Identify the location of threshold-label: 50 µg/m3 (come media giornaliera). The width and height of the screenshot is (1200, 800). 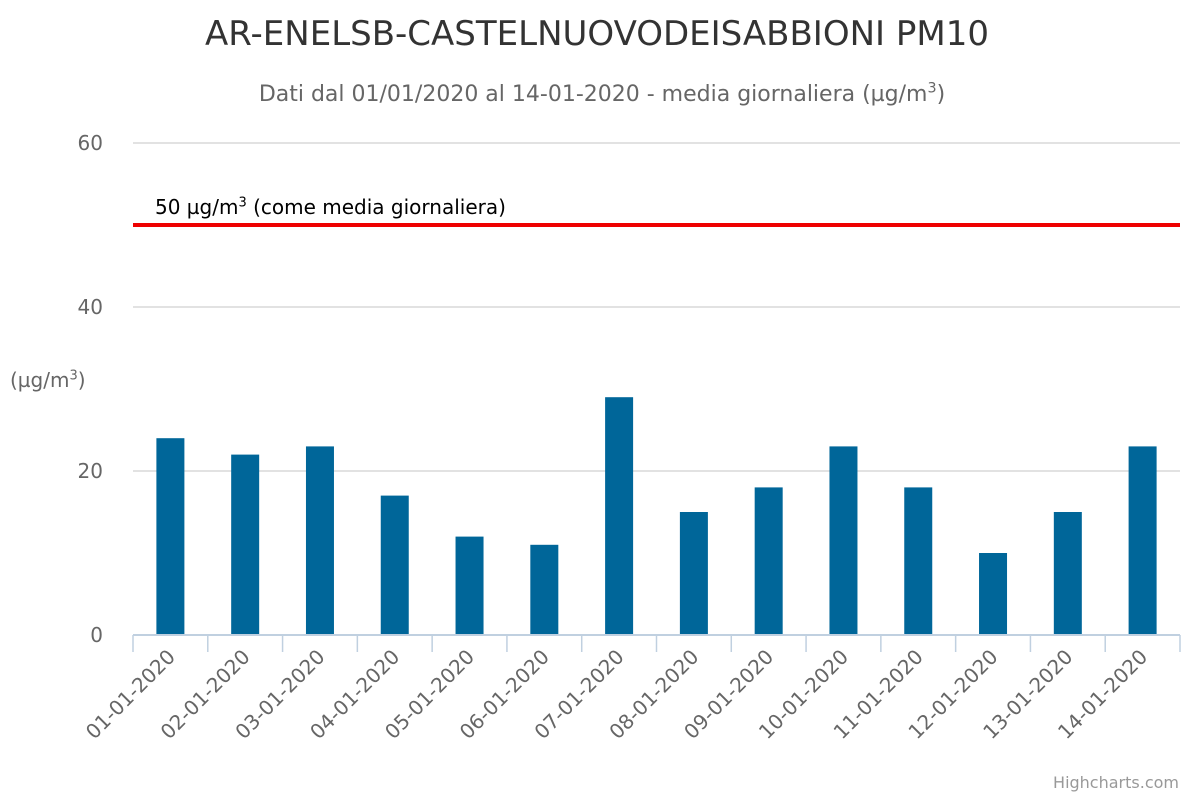
(330, 207).